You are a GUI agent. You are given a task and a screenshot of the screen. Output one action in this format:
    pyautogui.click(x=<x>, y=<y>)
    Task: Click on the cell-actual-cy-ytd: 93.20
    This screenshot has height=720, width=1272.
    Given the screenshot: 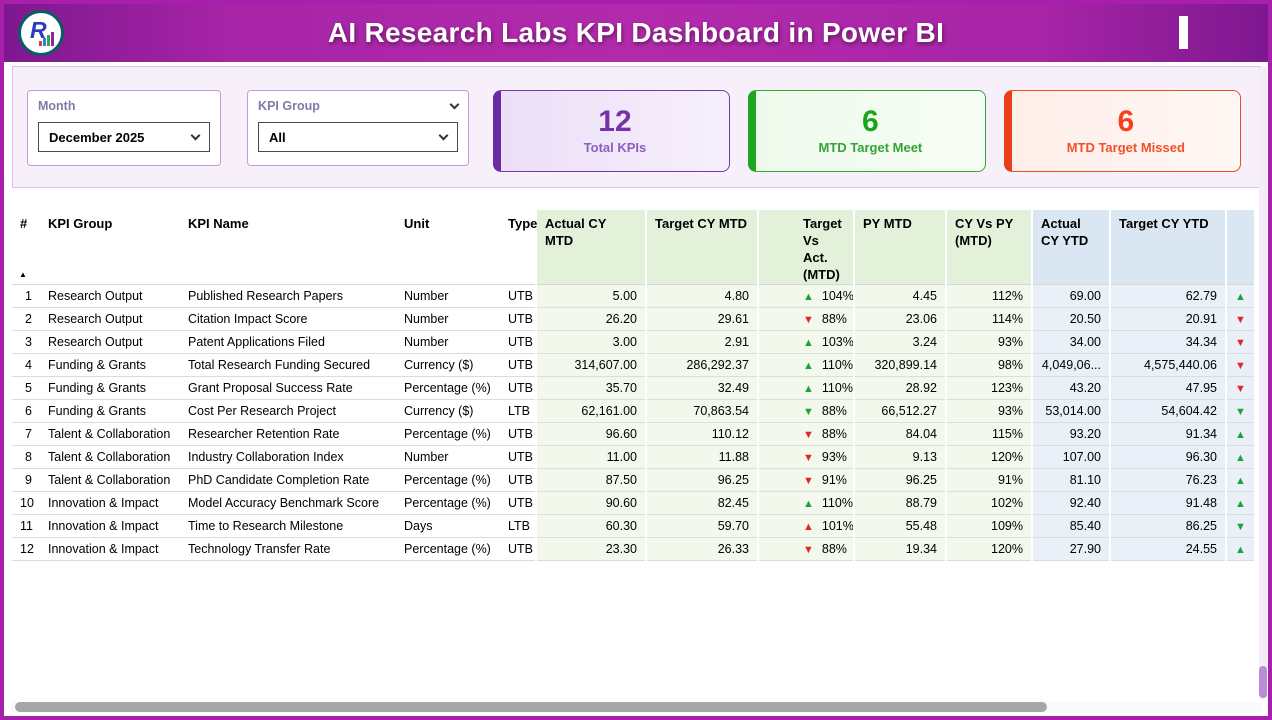 What is the action you would take?
    pyautogui.click(x=1070, y=434)
    